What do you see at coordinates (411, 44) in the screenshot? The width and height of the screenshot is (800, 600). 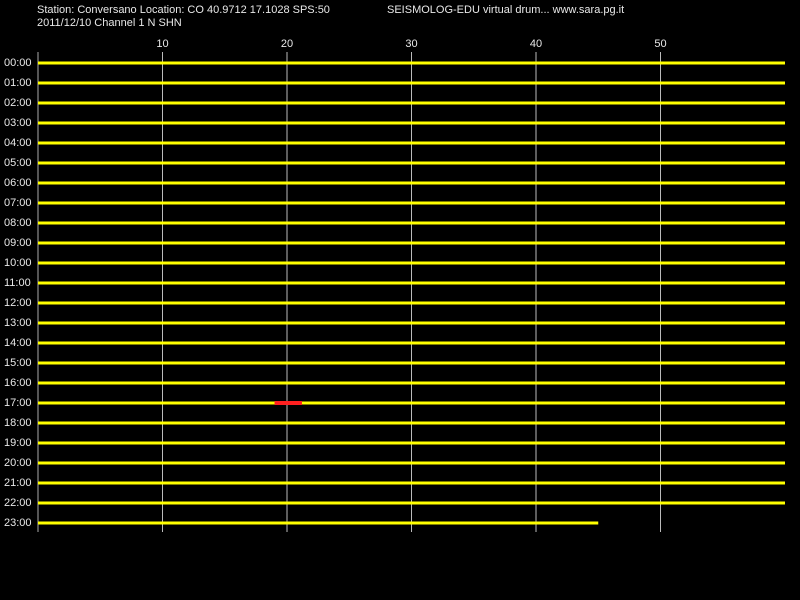 I see `x-tick-label: 30` at bounding box center [411, 44].